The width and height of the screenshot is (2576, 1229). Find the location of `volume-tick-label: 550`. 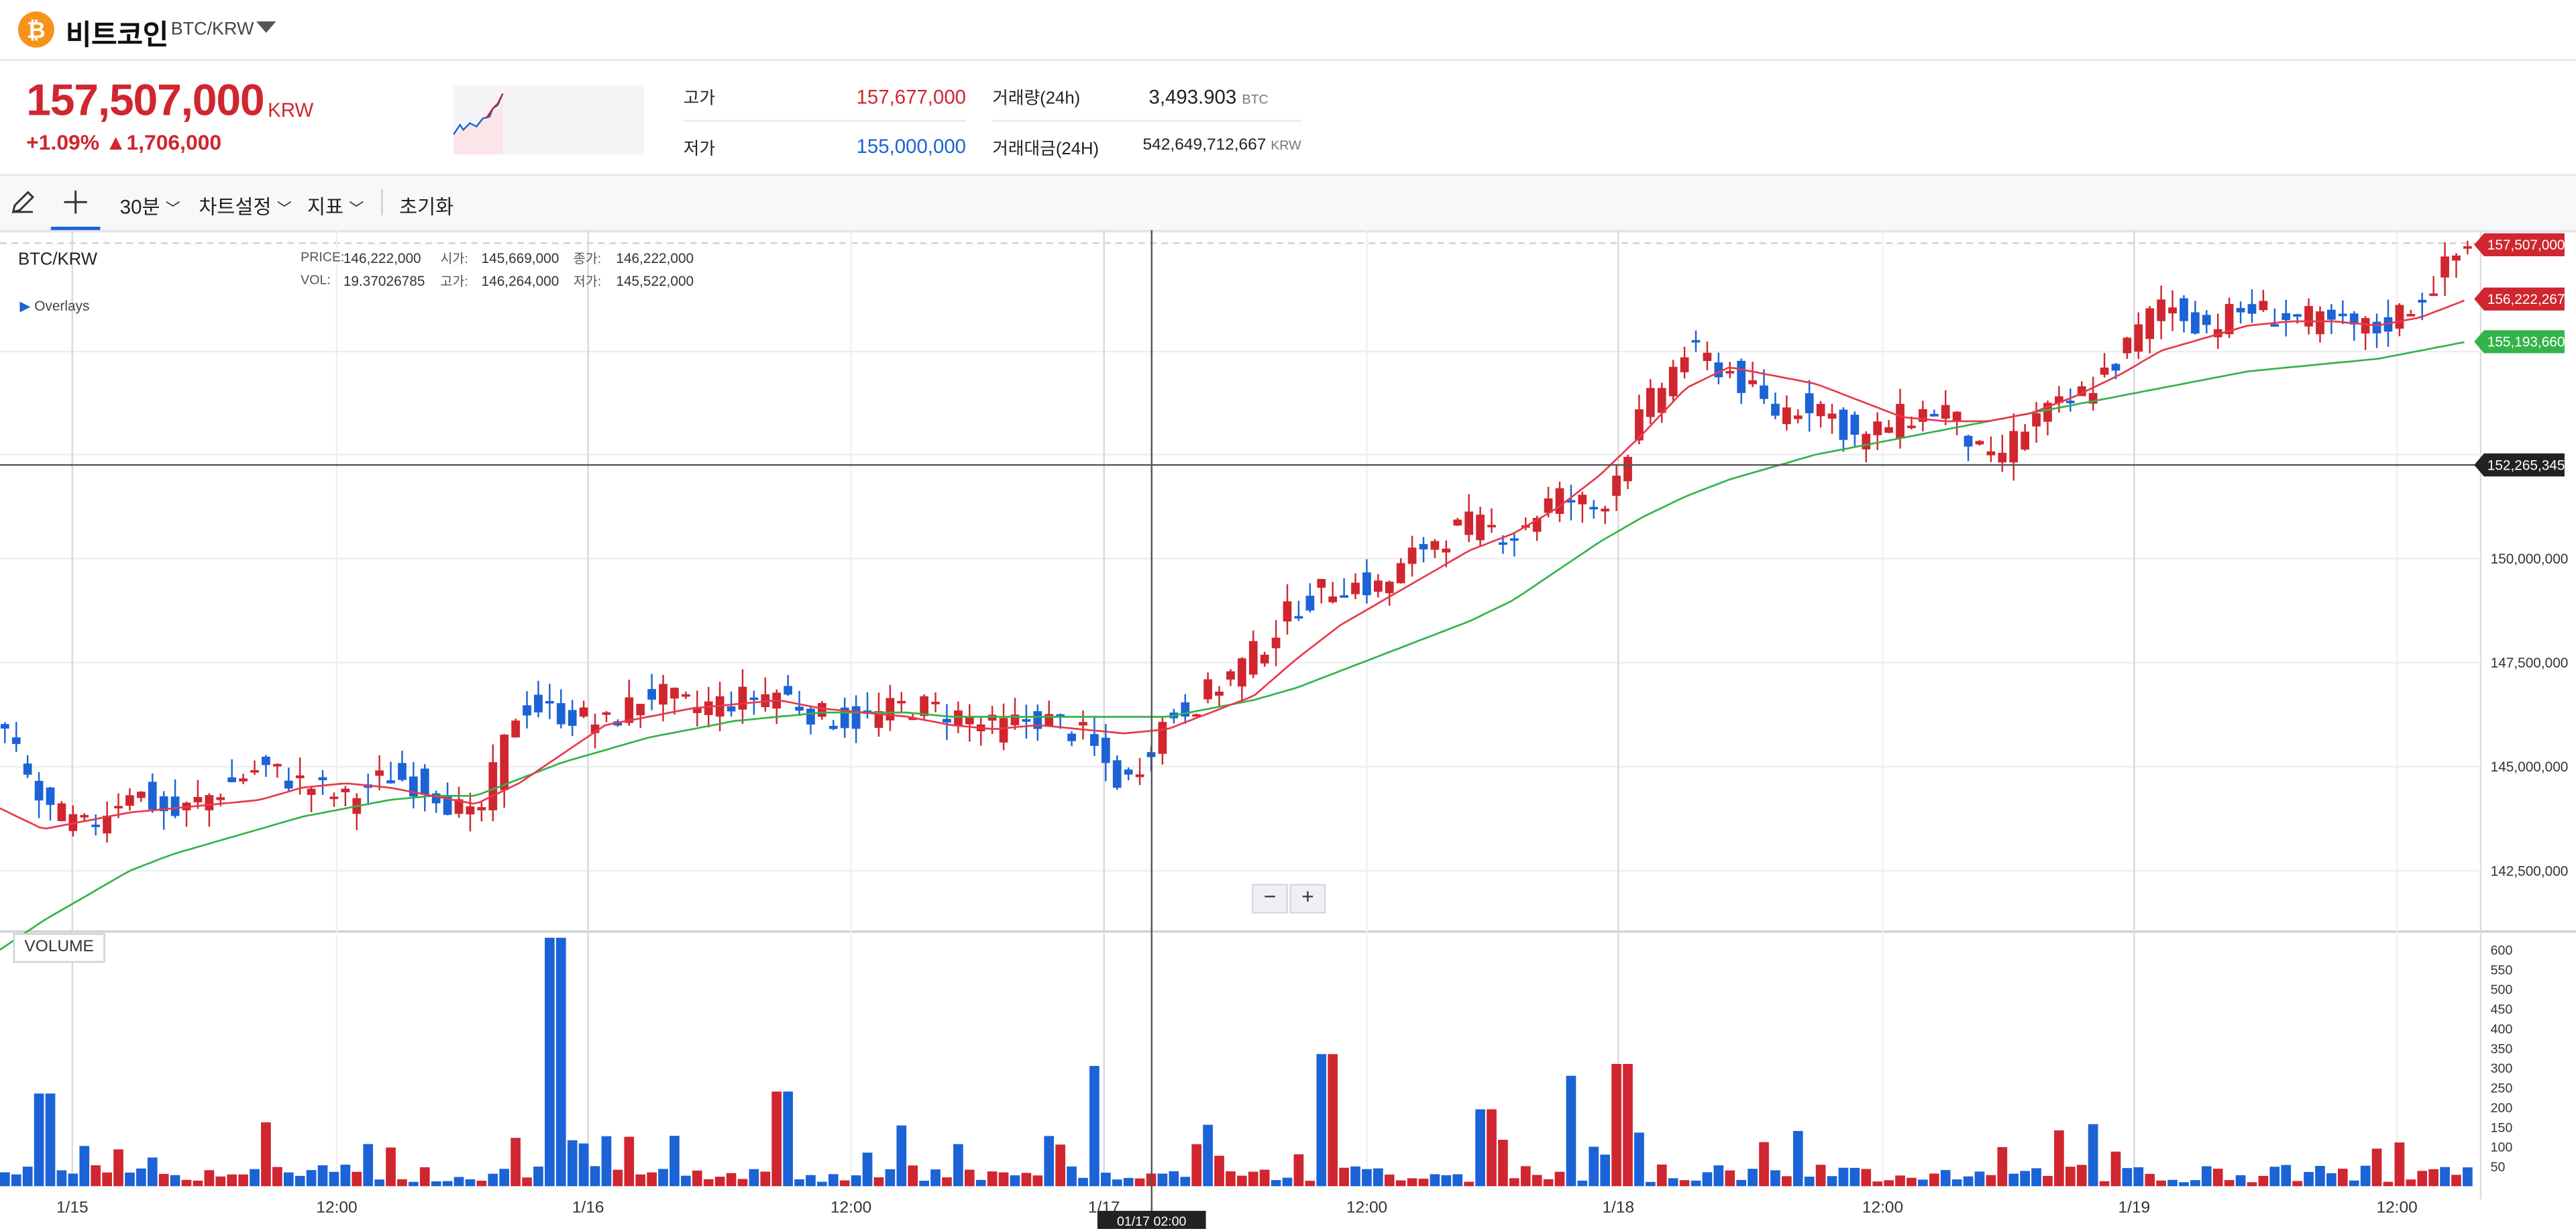

volume-tick-label: 550 is located at coordinates (2502, 970).